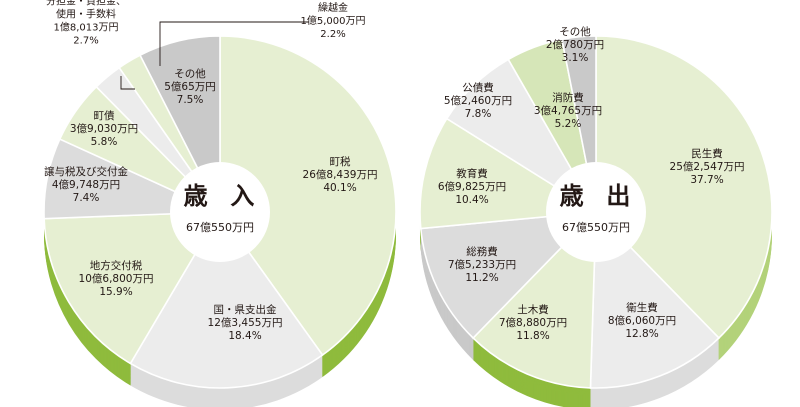 The height and width of the screenshot is (407, 800). I want to click on slice-label-rev-6: 繰越金 1億5,000万円 2.2%, so click(333, 20).